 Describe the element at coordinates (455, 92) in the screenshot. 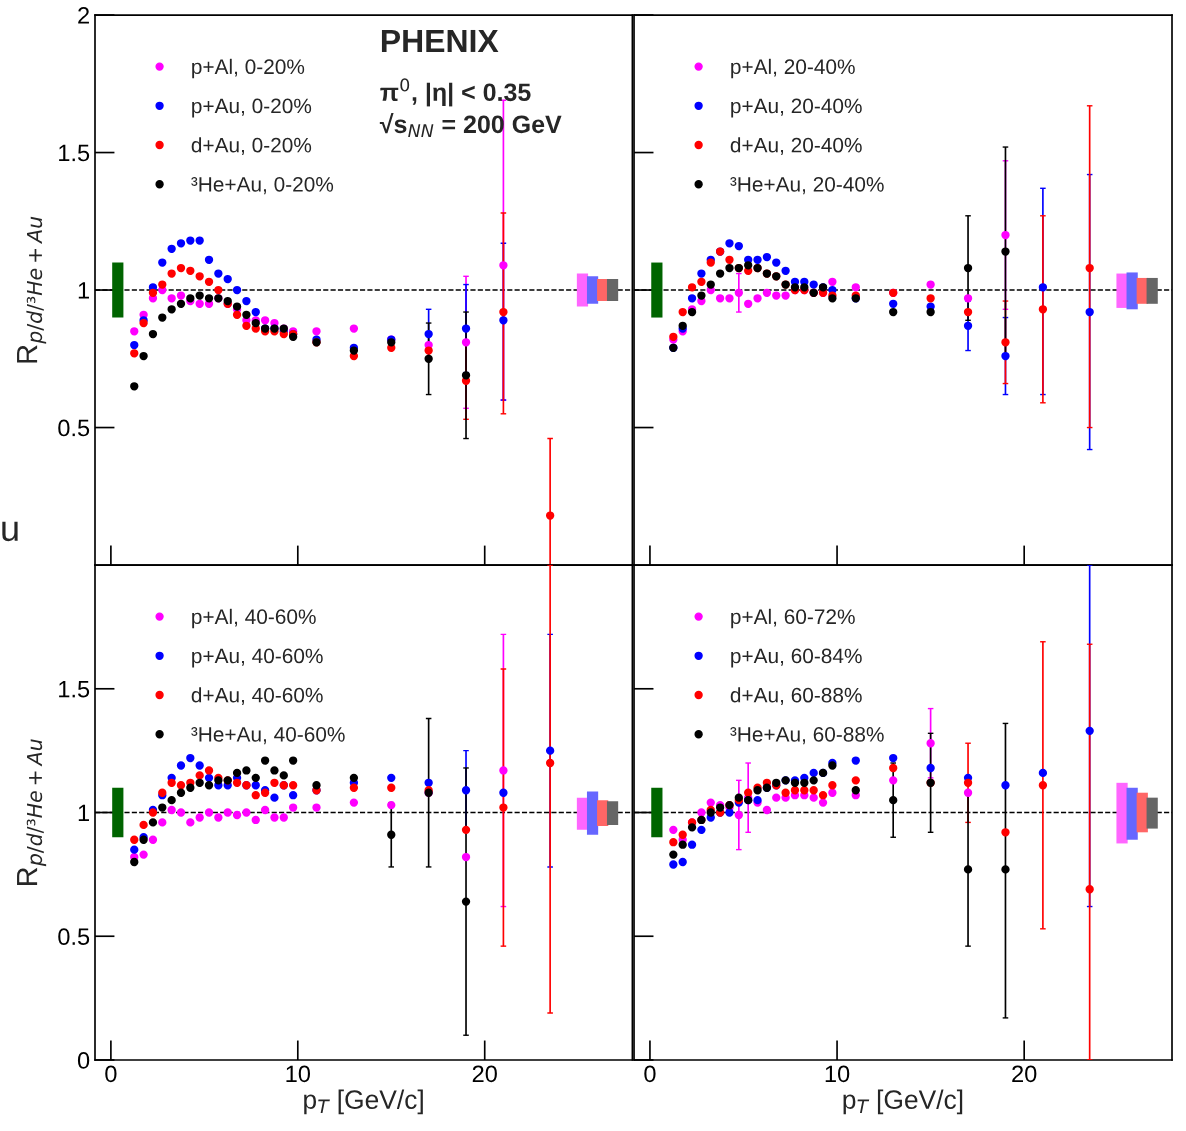

I see `annotation: π$^{0}$, |η| < 0.35` at that location.